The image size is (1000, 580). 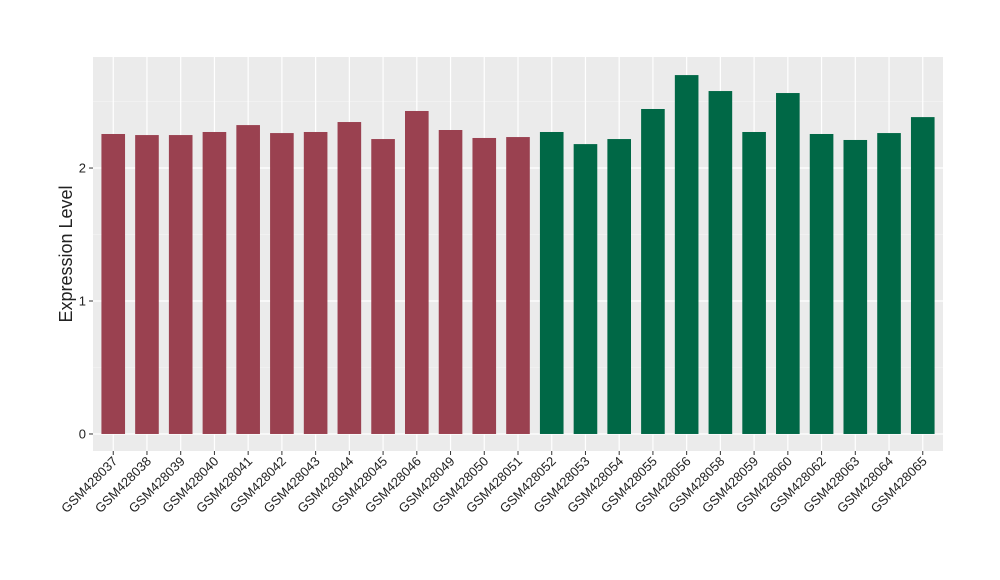 What do you see at coordinates (82, 433) in the screenshot?
I see `y-tick-label: 0` at bounding box center [82, 433].